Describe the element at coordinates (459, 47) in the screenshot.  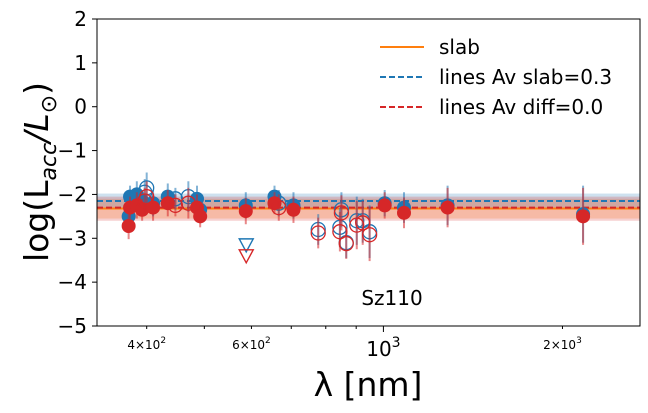
I see `legend-label-0: slab` at that location.